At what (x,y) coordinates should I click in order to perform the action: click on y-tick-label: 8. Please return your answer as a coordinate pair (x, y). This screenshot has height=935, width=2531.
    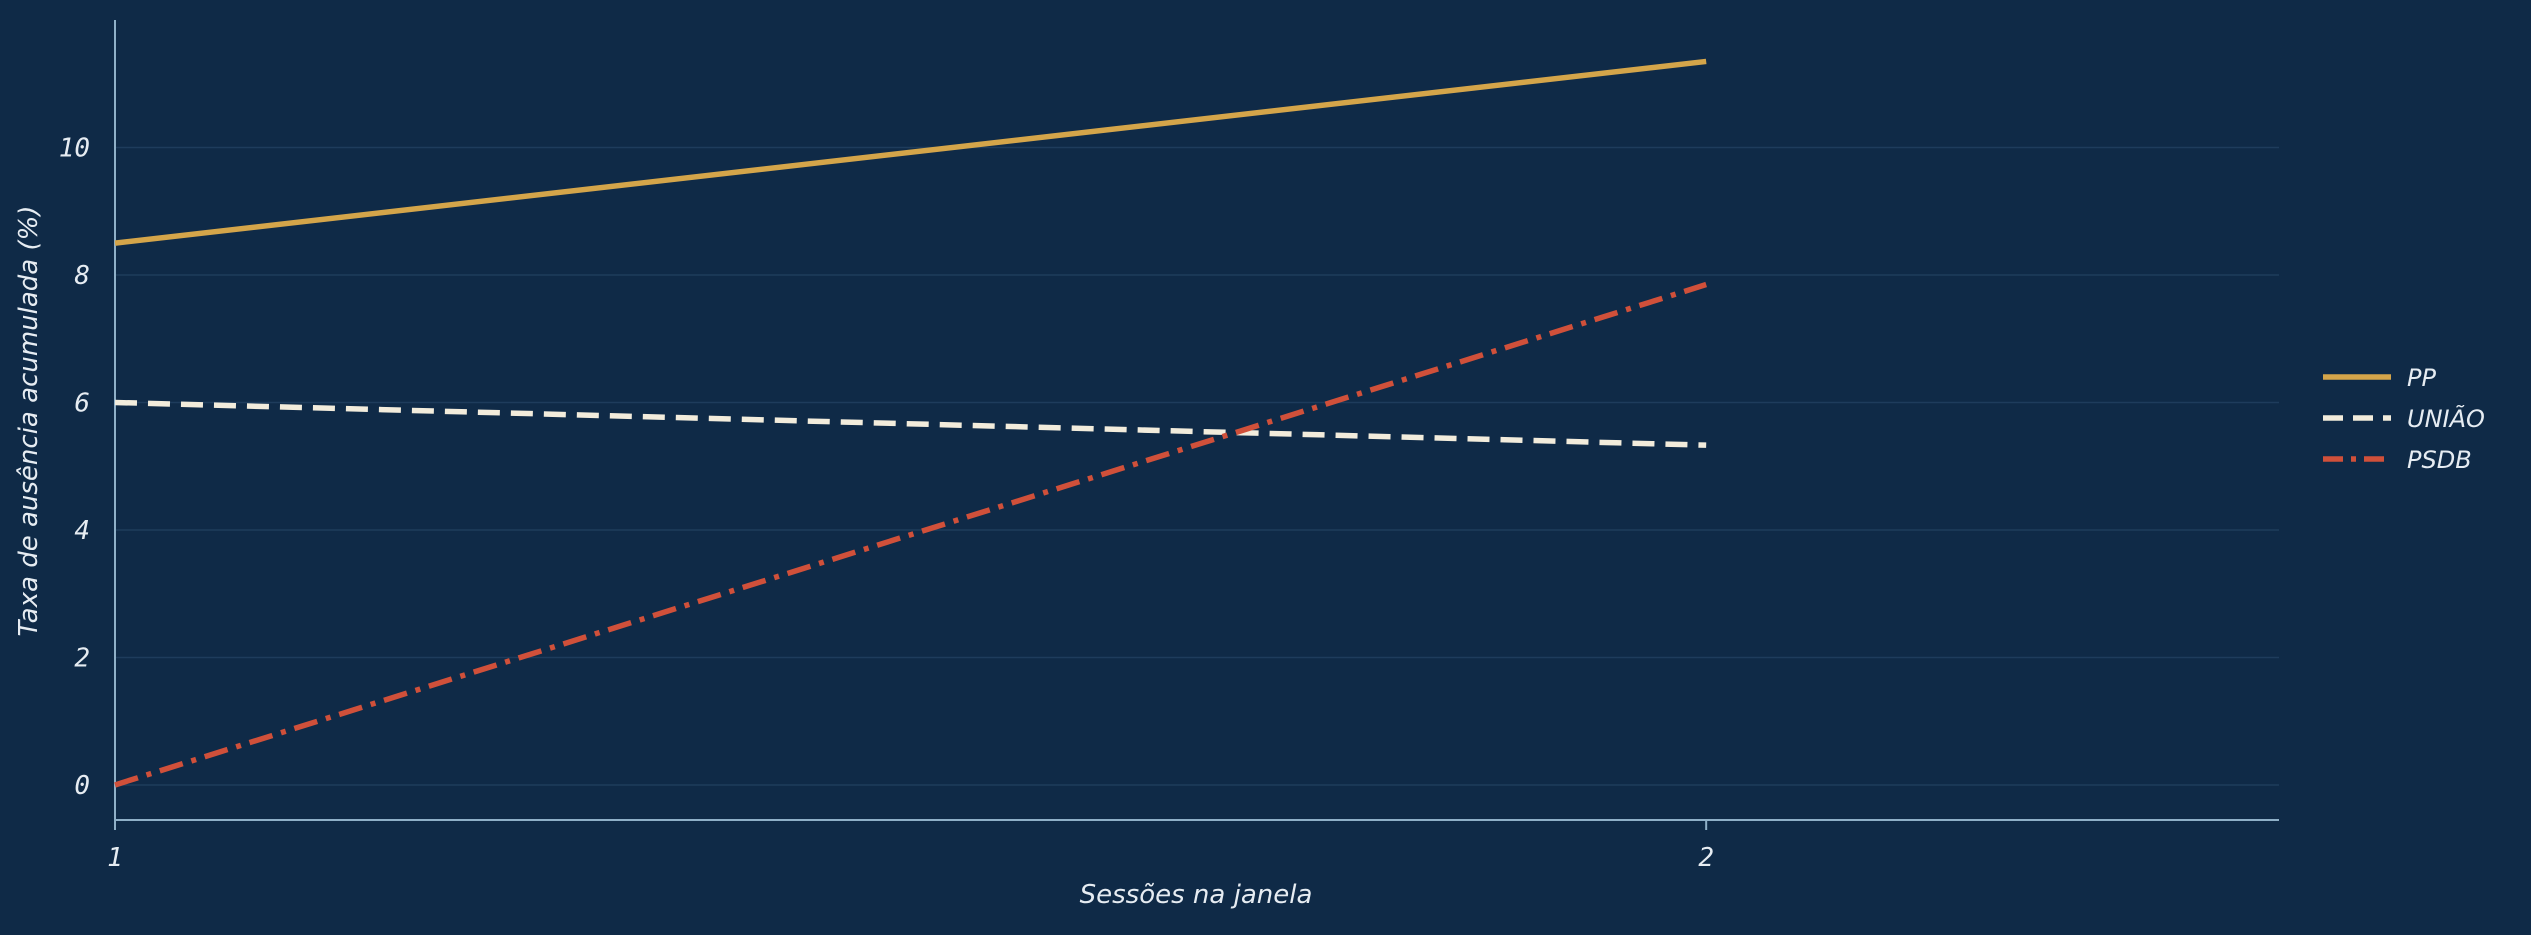
    Looking at the image, I should click on (82, 276).